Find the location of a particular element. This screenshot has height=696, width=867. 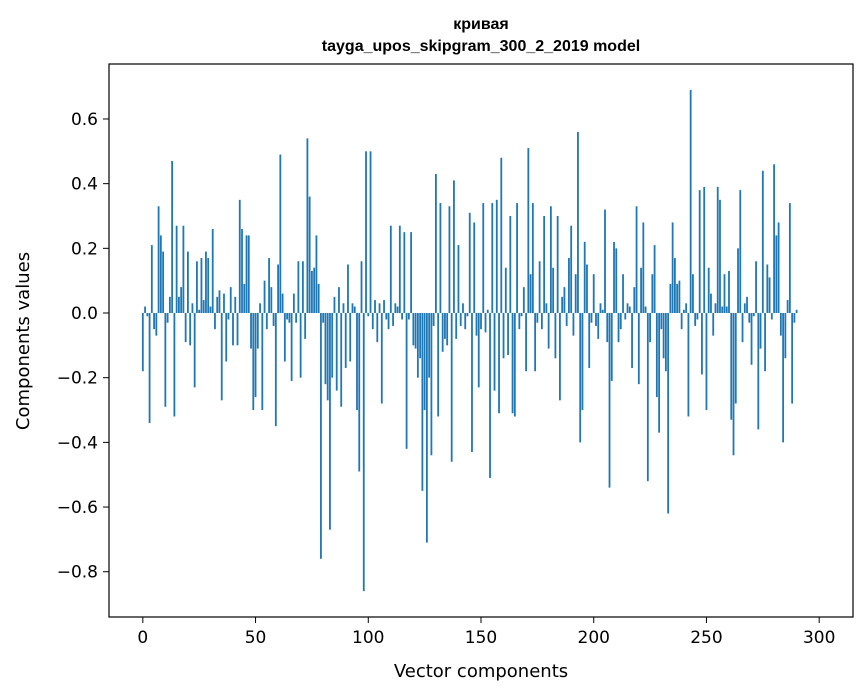

x-tick-label: 0 is located at coordinates (142, 638).